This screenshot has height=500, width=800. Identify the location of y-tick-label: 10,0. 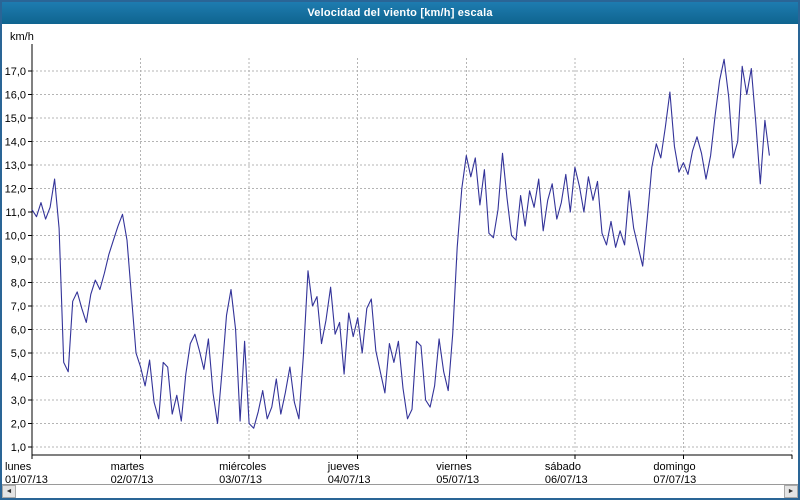
(15, 237).